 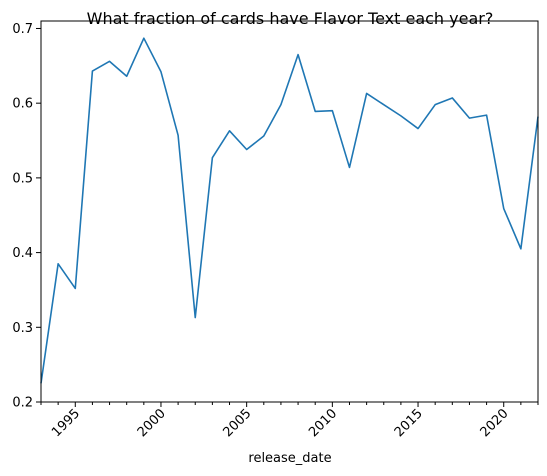 What do you see at coordinates (22, 403) in the screenshot?
I see `y-tick-label: 0.2` at bounding box center [22, 403].